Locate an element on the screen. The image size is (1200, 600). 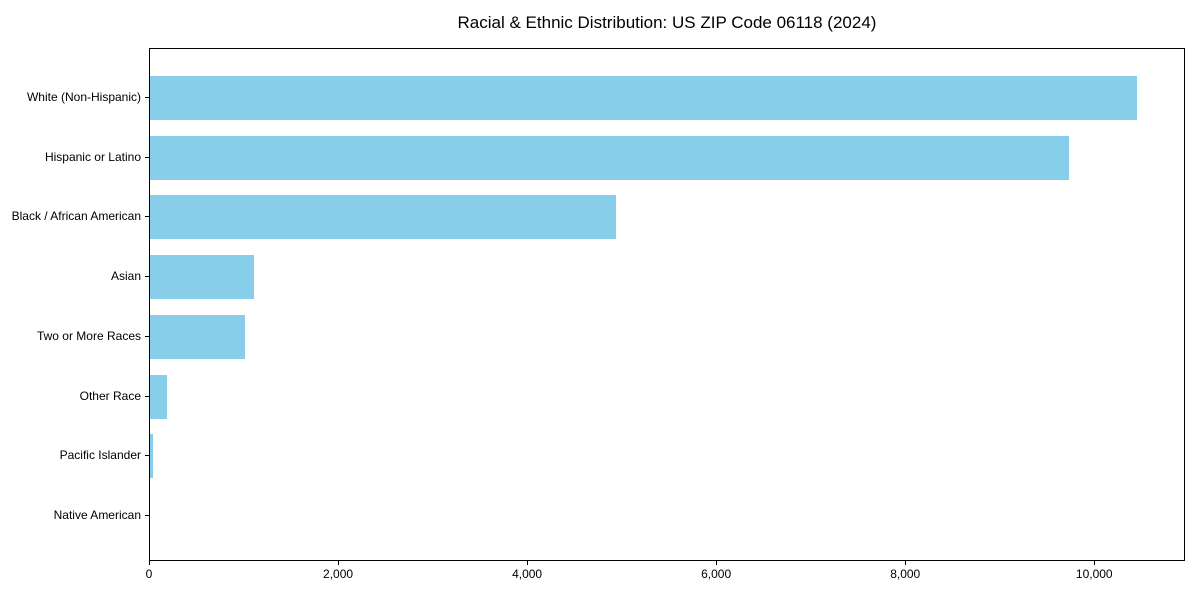
x-axis-tick-label: 0 is located at coordinates (149, 574).